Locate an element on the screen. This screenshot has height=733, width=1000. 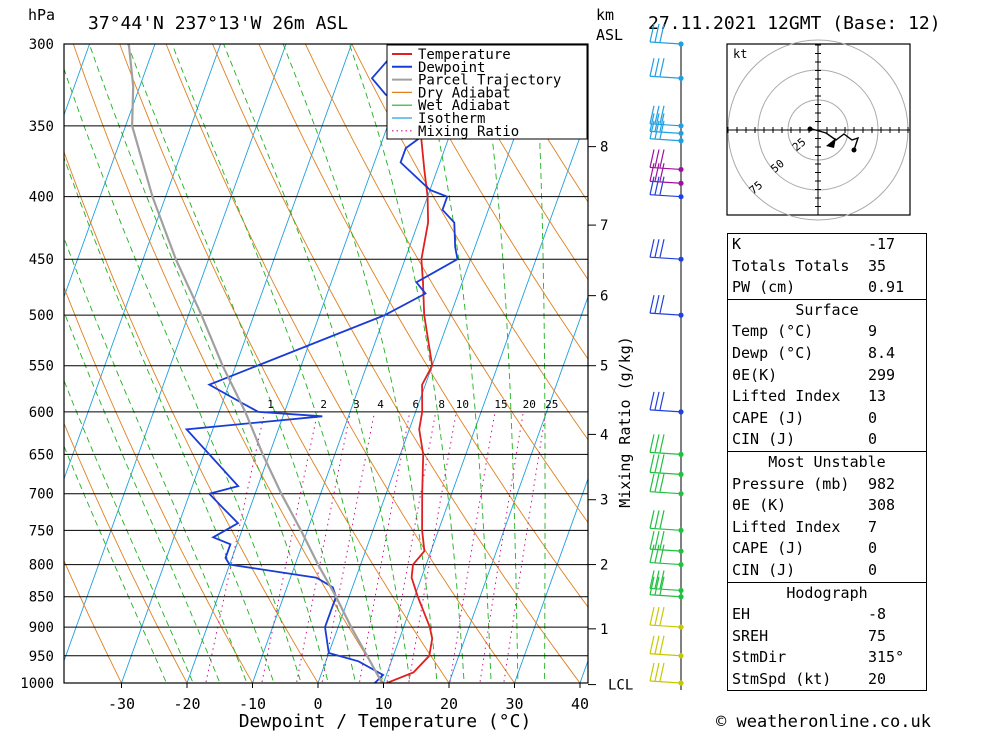
index-value: 20 is located at coordinates (877, 678).